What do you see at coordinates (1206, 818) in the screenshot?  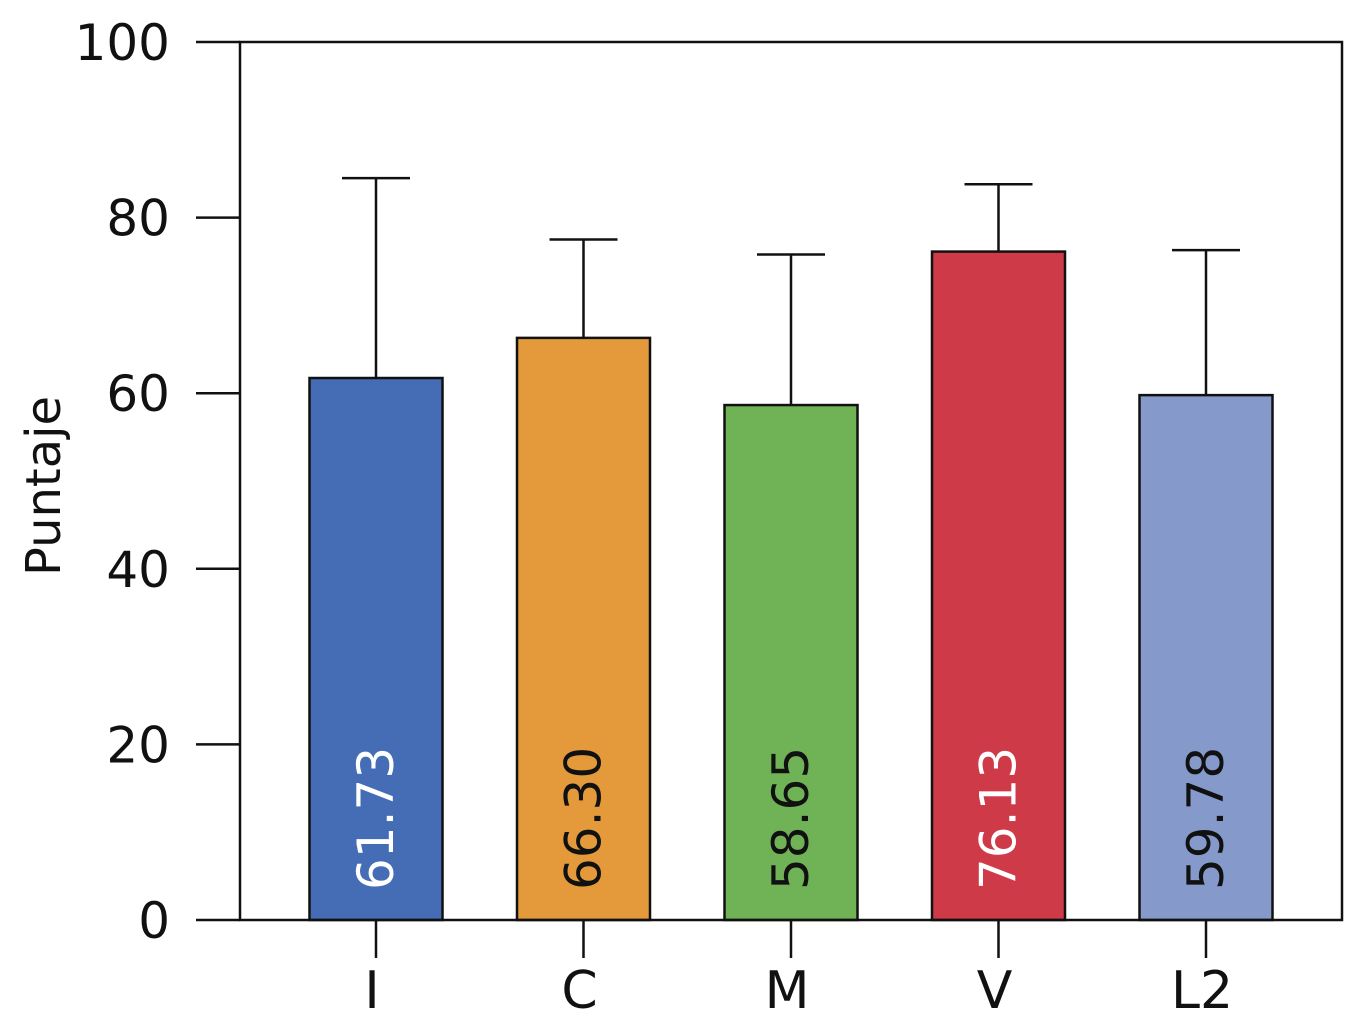 I see `value-label-l2: 59.78` at bounding box center [1206, 818].